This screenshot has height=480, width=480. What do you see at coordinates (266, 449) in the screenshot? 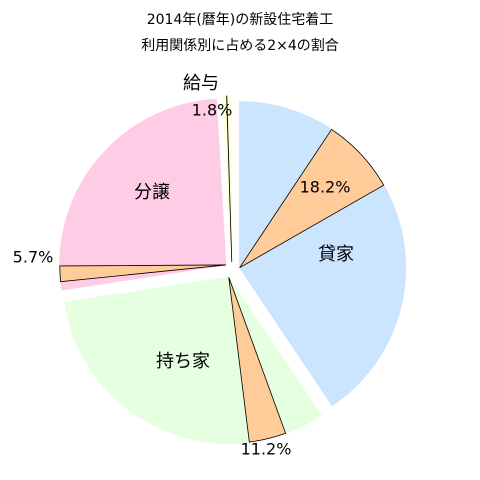
I see `percent-label: 11.2%` at bounding box center [266, 449].